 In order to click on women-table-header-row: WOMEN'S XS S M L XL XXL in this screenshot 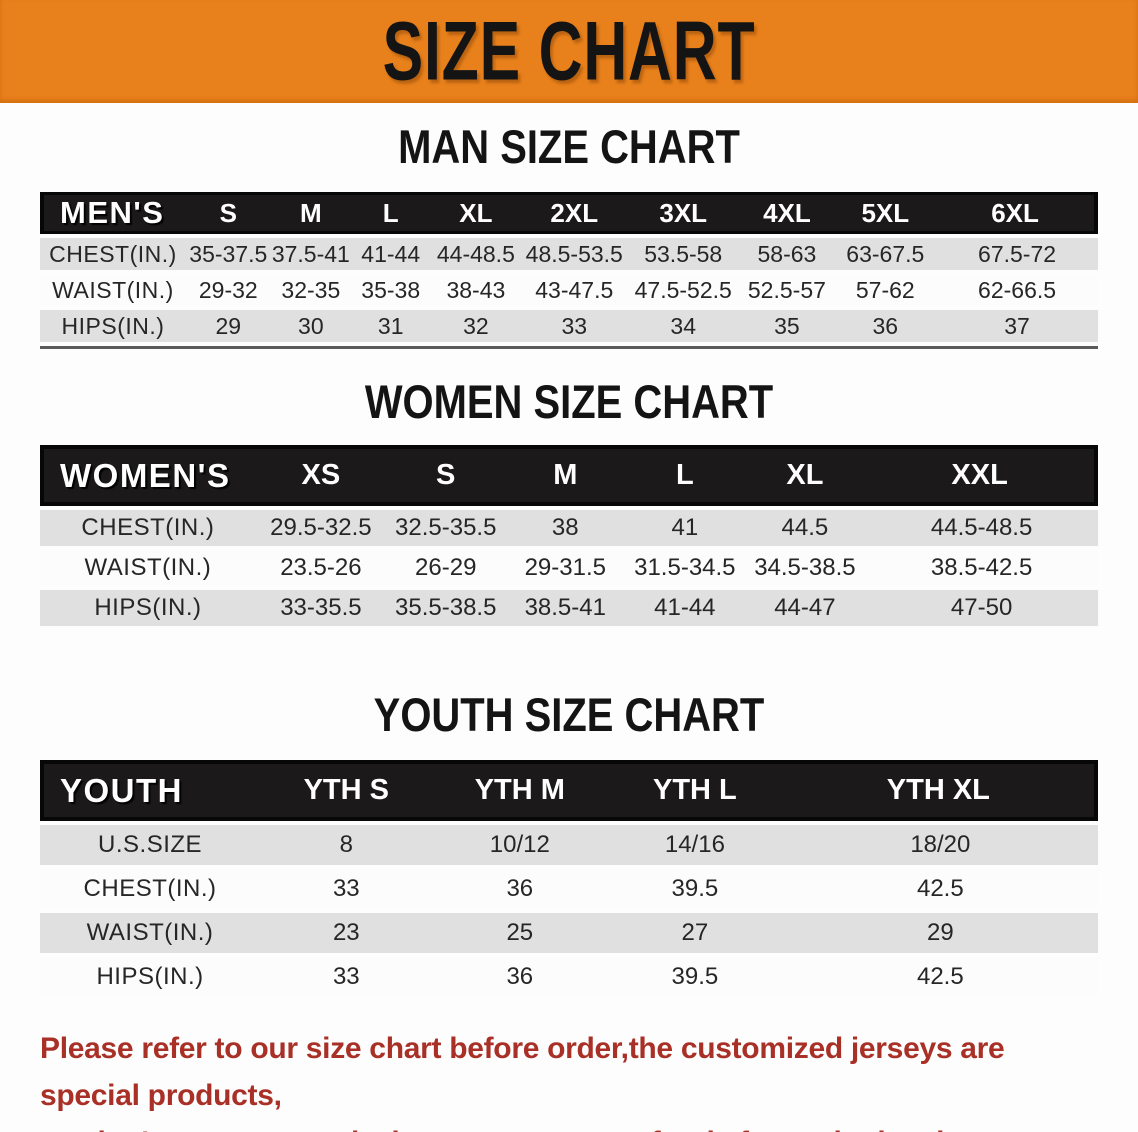, I will do `click(569, 475)`.